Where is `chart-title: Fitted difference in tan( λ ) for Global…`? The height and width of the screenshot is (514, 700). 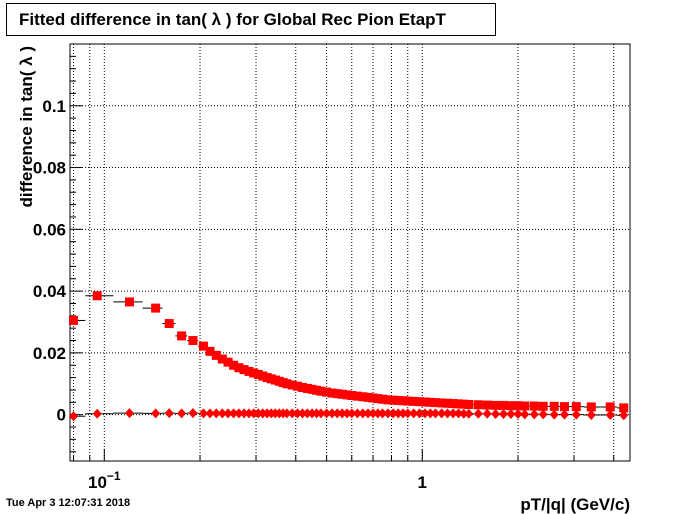
chart-title: Fitted difference in tan( λ ) for Global… is located at coordinates (251, 19).